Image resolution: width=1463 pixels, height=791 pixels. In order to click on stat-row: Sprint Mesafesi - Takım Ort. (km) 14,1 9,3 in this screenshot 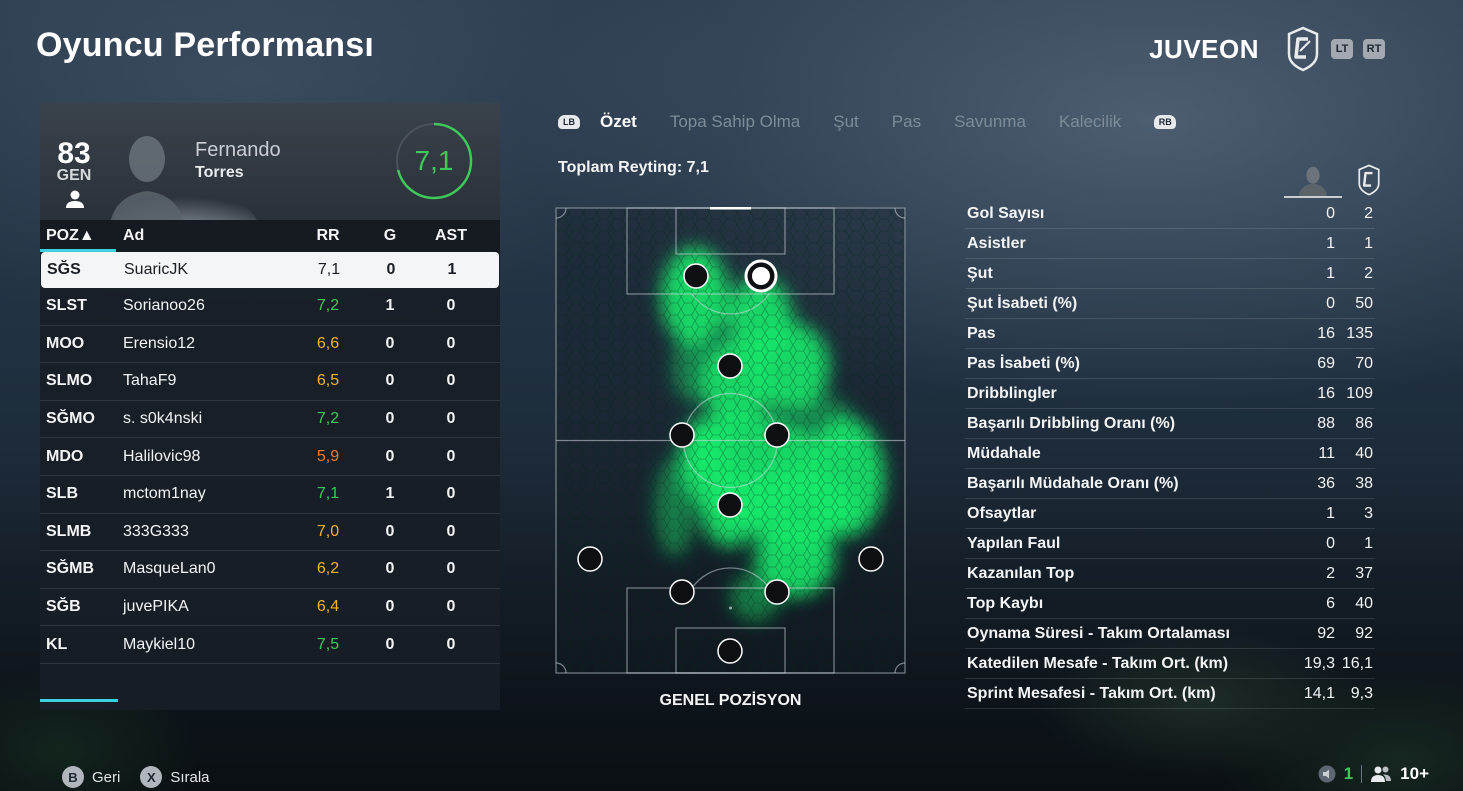, I will do `click(1170, 694)`.